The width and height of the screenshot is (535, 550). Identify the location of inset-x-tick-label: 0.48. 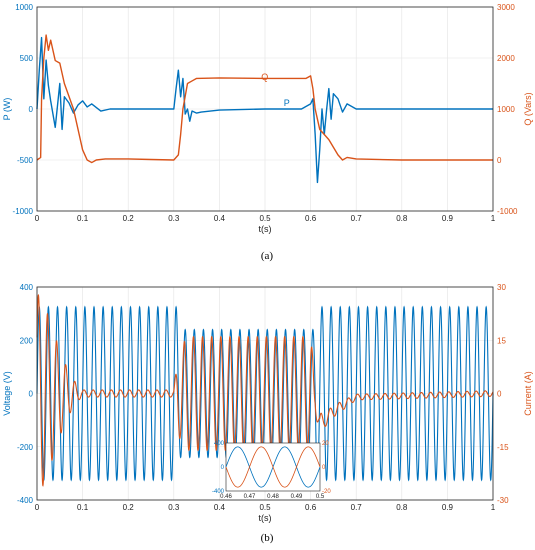
(273, 497).